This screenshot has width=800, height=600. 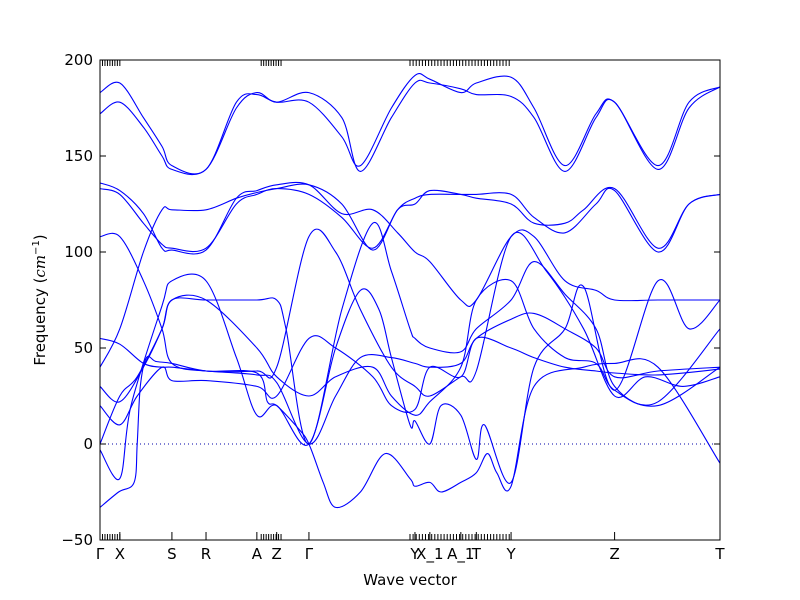 I want to click on y-tick-label-1: 0, so click(x=88, y=444).